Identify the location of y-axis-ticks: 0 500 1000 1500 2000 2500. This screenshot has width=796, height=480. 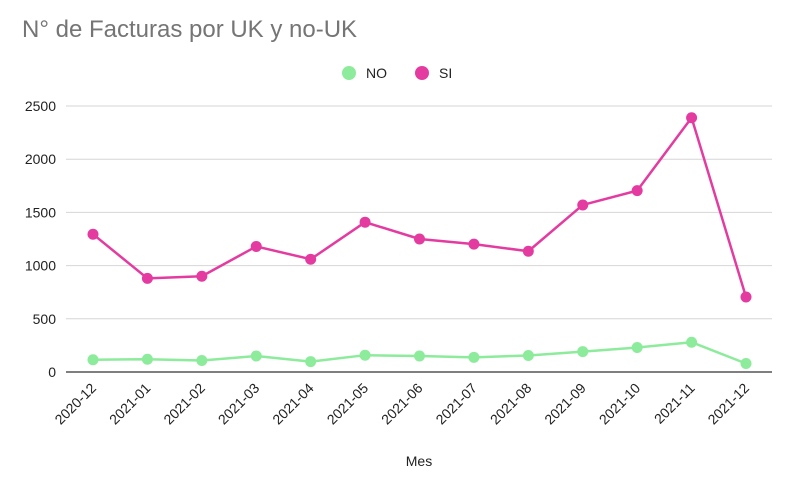
(40, 239).